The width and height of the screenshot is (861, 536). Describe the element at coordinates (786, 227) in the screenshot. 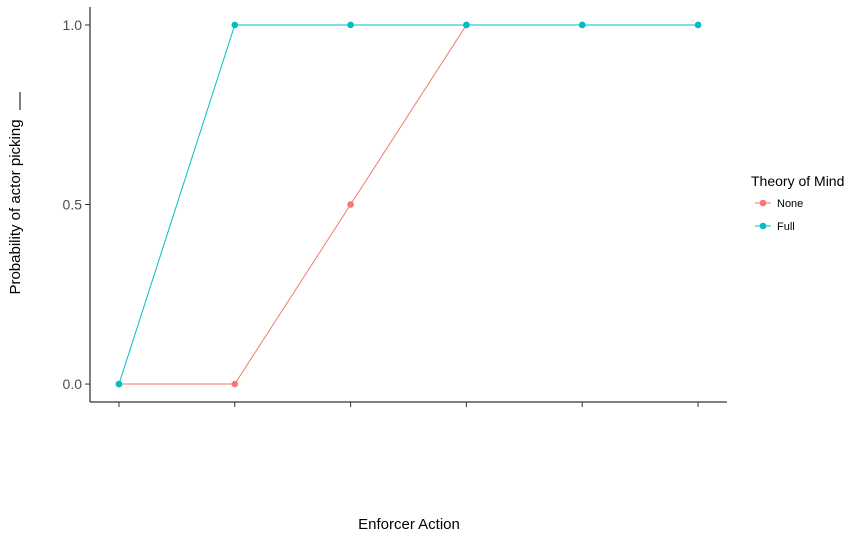

I see `legend-label-full: Full` at that location.